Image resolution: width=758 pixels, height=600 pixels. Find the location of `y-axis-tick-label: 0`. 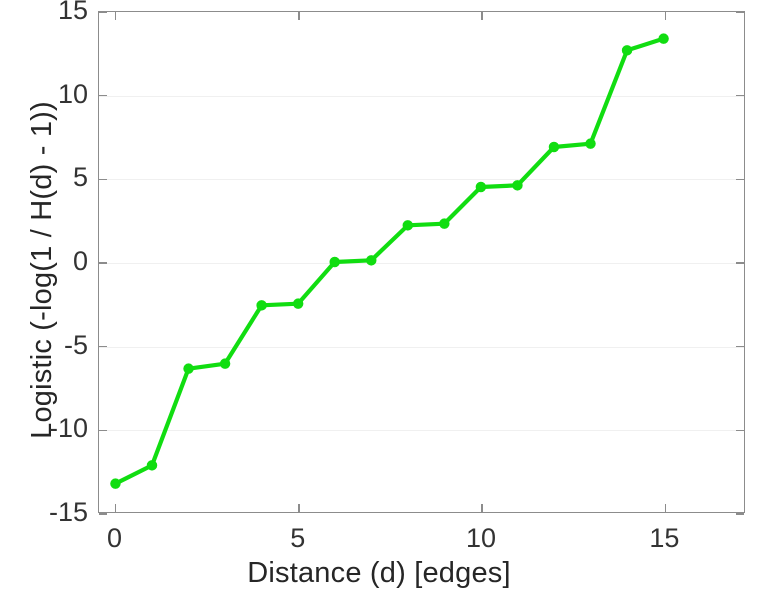

y-axis-tick-label: 0 is located at coordinates (80, 261).